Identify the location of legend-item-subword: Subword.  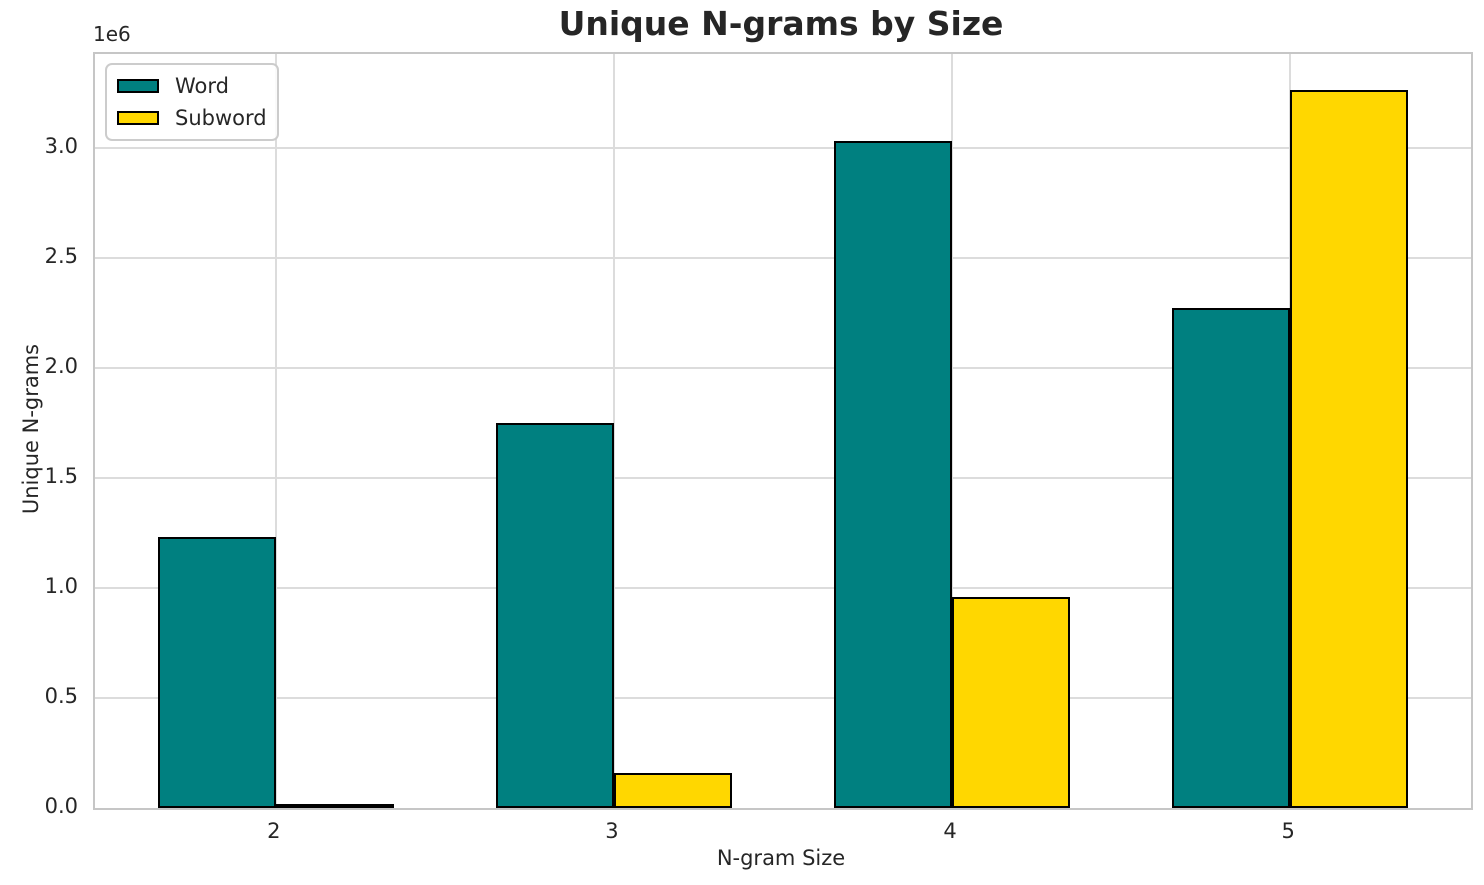
(192, 118).